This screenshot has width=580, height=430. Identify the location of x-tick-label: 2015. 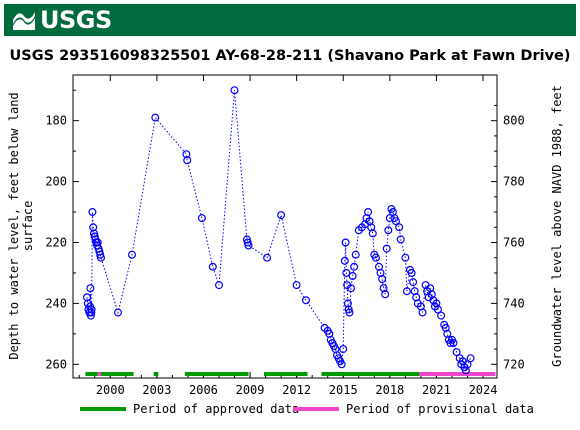
(343, 390).